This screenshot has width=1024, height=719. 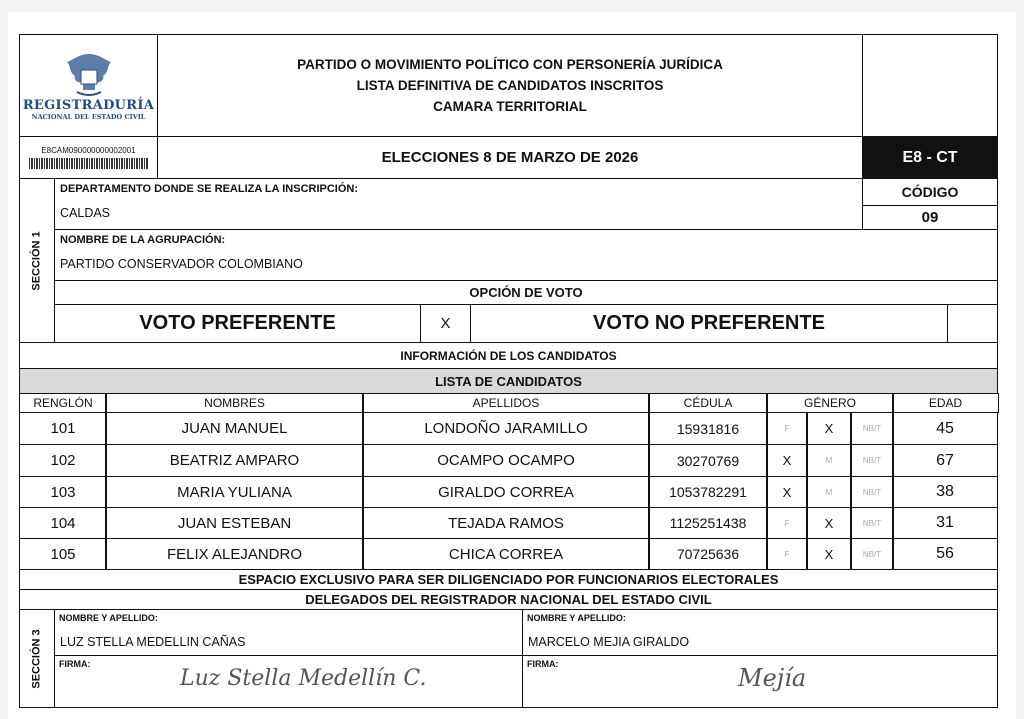 What do you see at coordinates (63, 403) in the screenshot?
I see `column-header-renglon: RENGLÓN` at bounding box center [63, 403].